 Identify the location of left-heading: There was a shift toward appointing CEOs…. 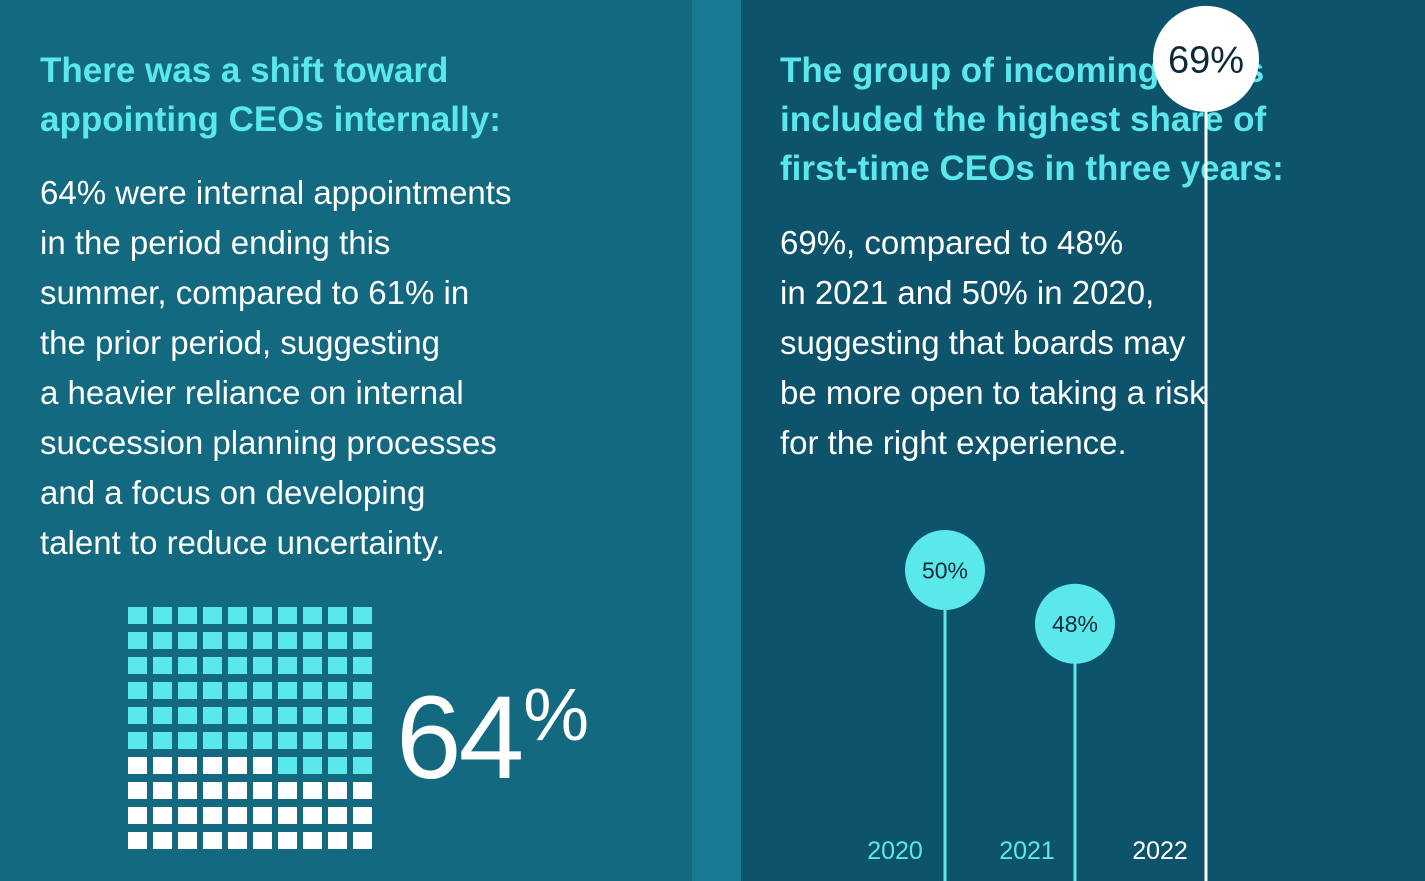
(270, 95).